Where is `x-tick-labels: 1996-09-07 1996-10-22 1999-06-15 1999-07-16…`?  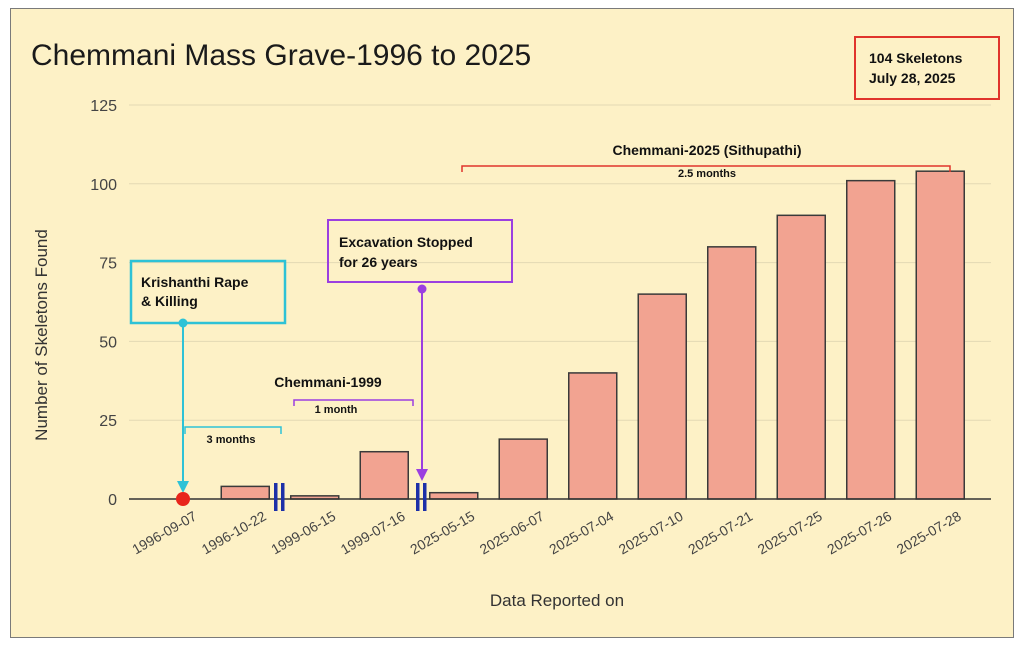
x-tick-labels: 1996-09-07 1996-10-22 1999-06-15 1999-07-16… is located at coordinates (546, 533).